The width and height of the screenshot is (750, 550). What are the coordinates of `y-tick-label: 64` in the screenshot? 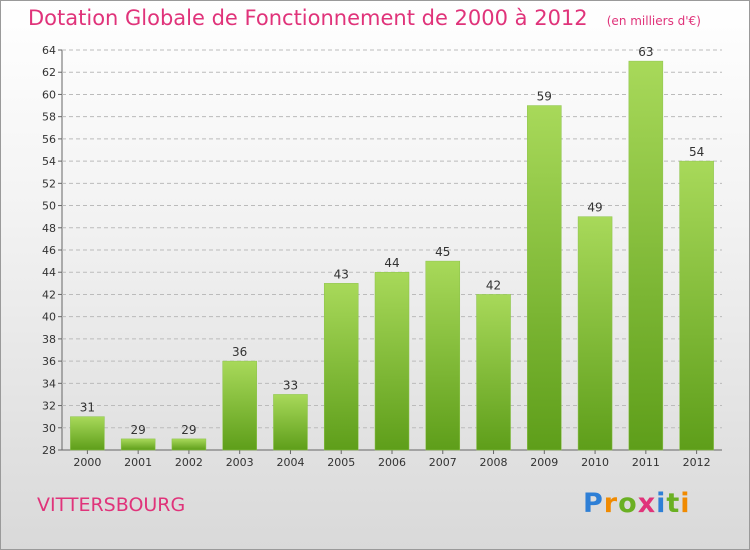 It's located at (49, 50).